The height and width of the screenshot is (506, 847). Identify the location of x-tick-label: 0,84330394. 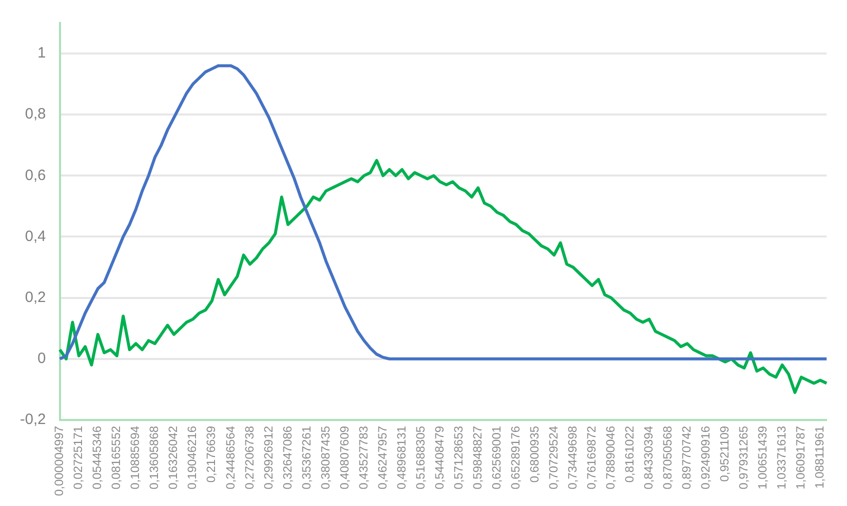
(648, 458).